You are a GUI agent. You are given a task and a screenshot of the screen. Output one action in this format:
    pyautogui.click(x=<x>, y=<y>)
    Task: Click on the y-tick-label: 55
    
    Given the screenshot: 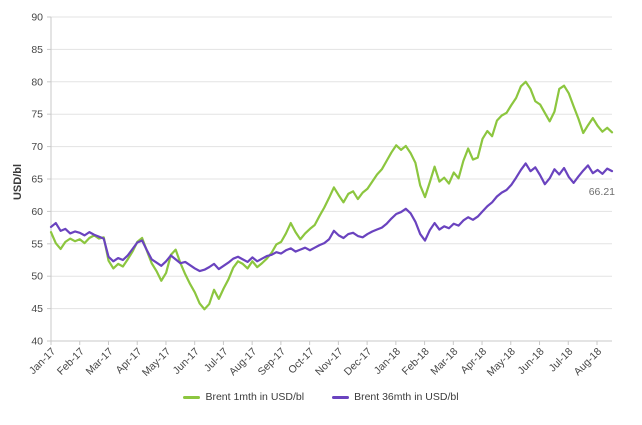 What is the action you would take?
    pyautogui.click(x=37, y=244)
    